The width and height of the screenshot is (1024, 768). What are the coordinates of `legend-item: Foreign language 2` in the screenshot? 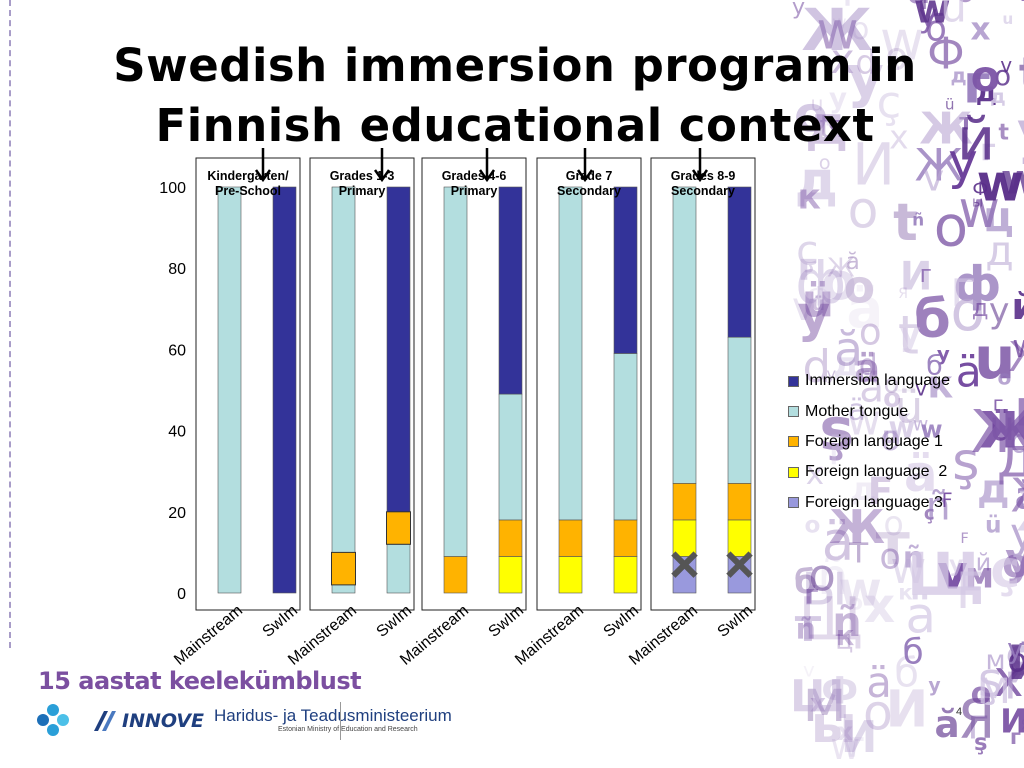 It's located at (869, 472).